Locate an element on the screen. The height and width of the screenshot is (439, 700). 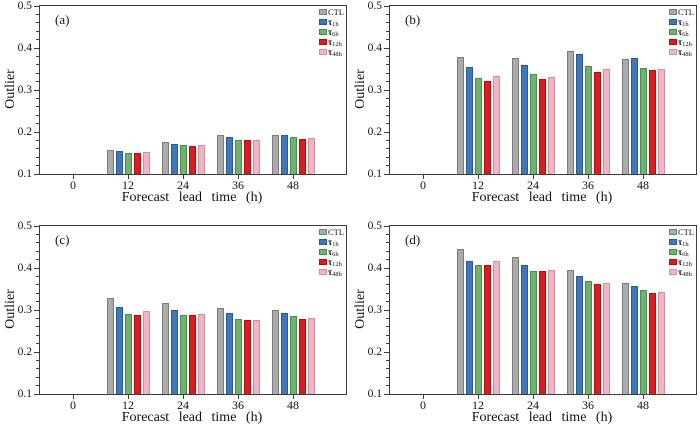
bar-τ_48h-24 is located at coordinates (201, 159).